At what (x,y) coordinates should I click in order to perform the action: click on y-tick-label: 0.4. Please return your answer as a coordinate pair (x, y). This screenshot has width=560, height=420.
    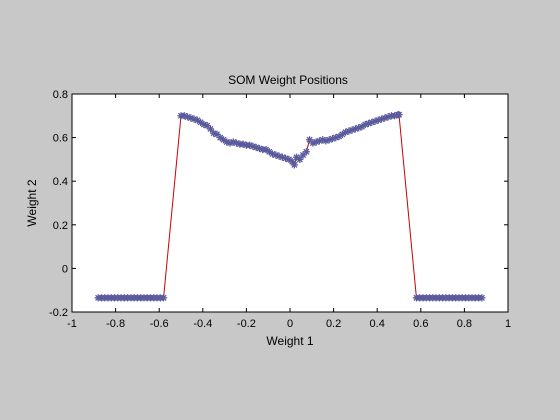
    Looking at the image, I should click on (60, 182).